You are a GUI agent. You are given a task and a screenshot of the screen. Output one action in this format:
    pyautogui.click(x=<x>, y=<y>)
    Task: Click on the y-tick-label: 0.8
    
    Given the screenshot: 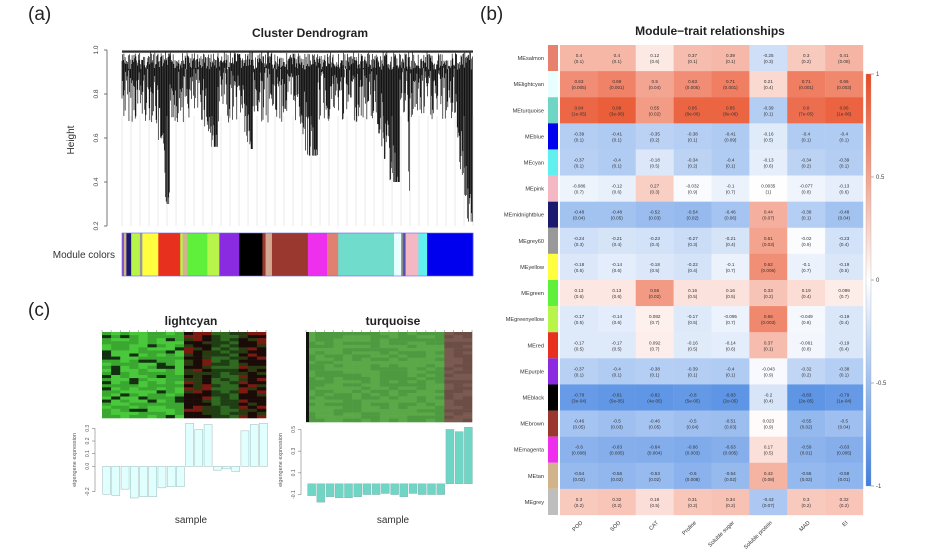 What is the action you would take?
    pyautogui.click(x=96, y=93)
    